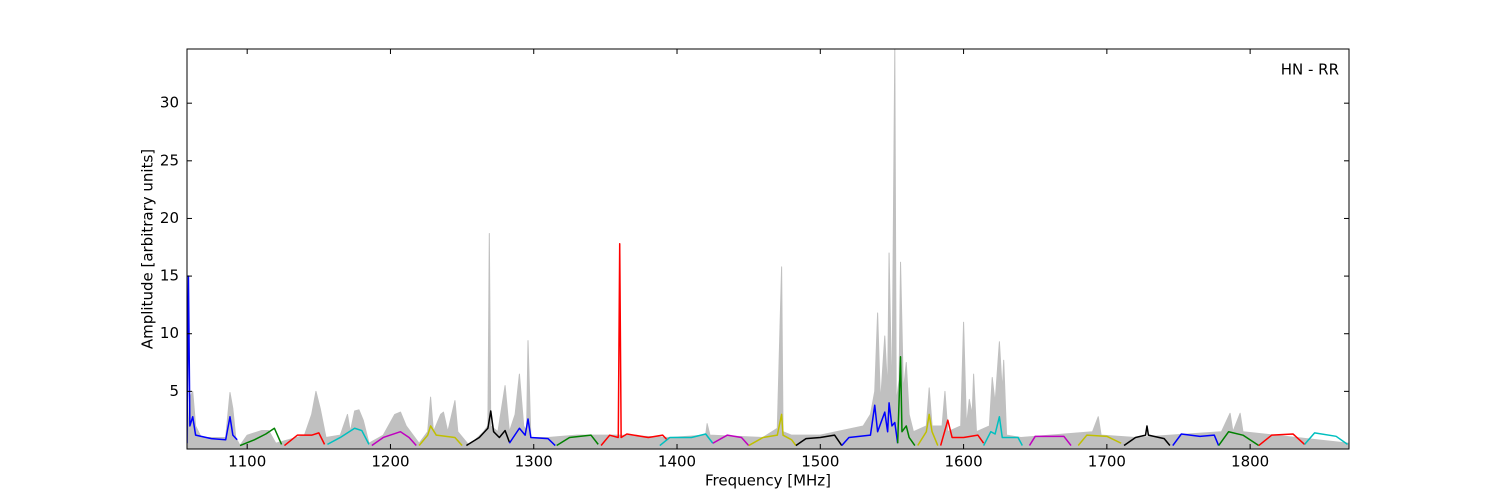  Describe the element at coordinates (169, 103) in the screenshot. I see `y-tick-label: 30` at that location.